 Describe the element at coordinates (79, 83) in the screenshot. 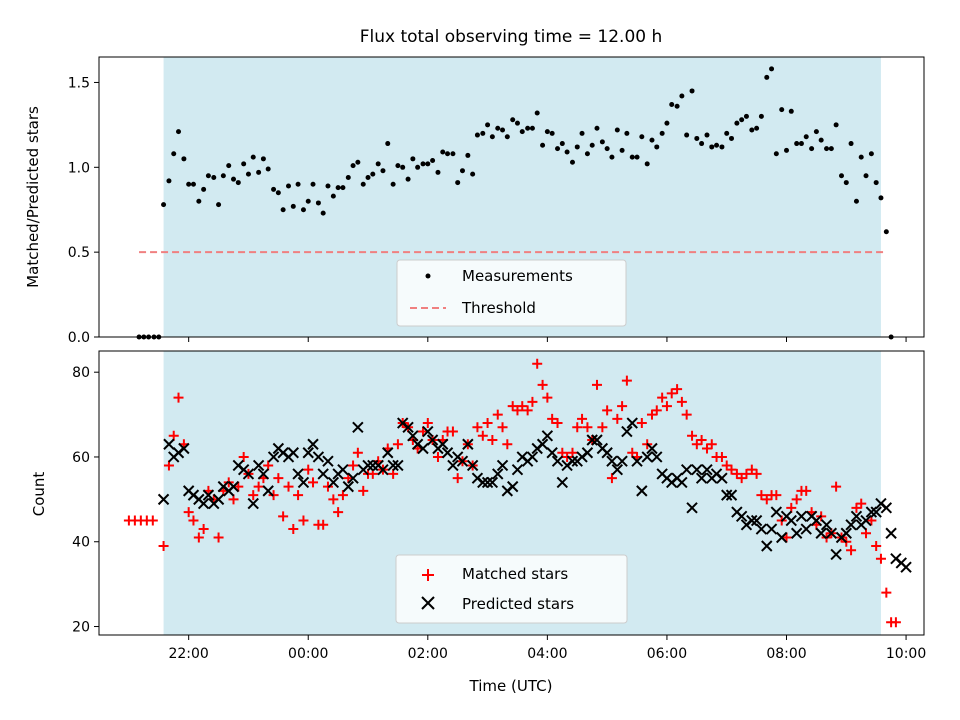

I see `y-tick-label: 1.5` at that location.